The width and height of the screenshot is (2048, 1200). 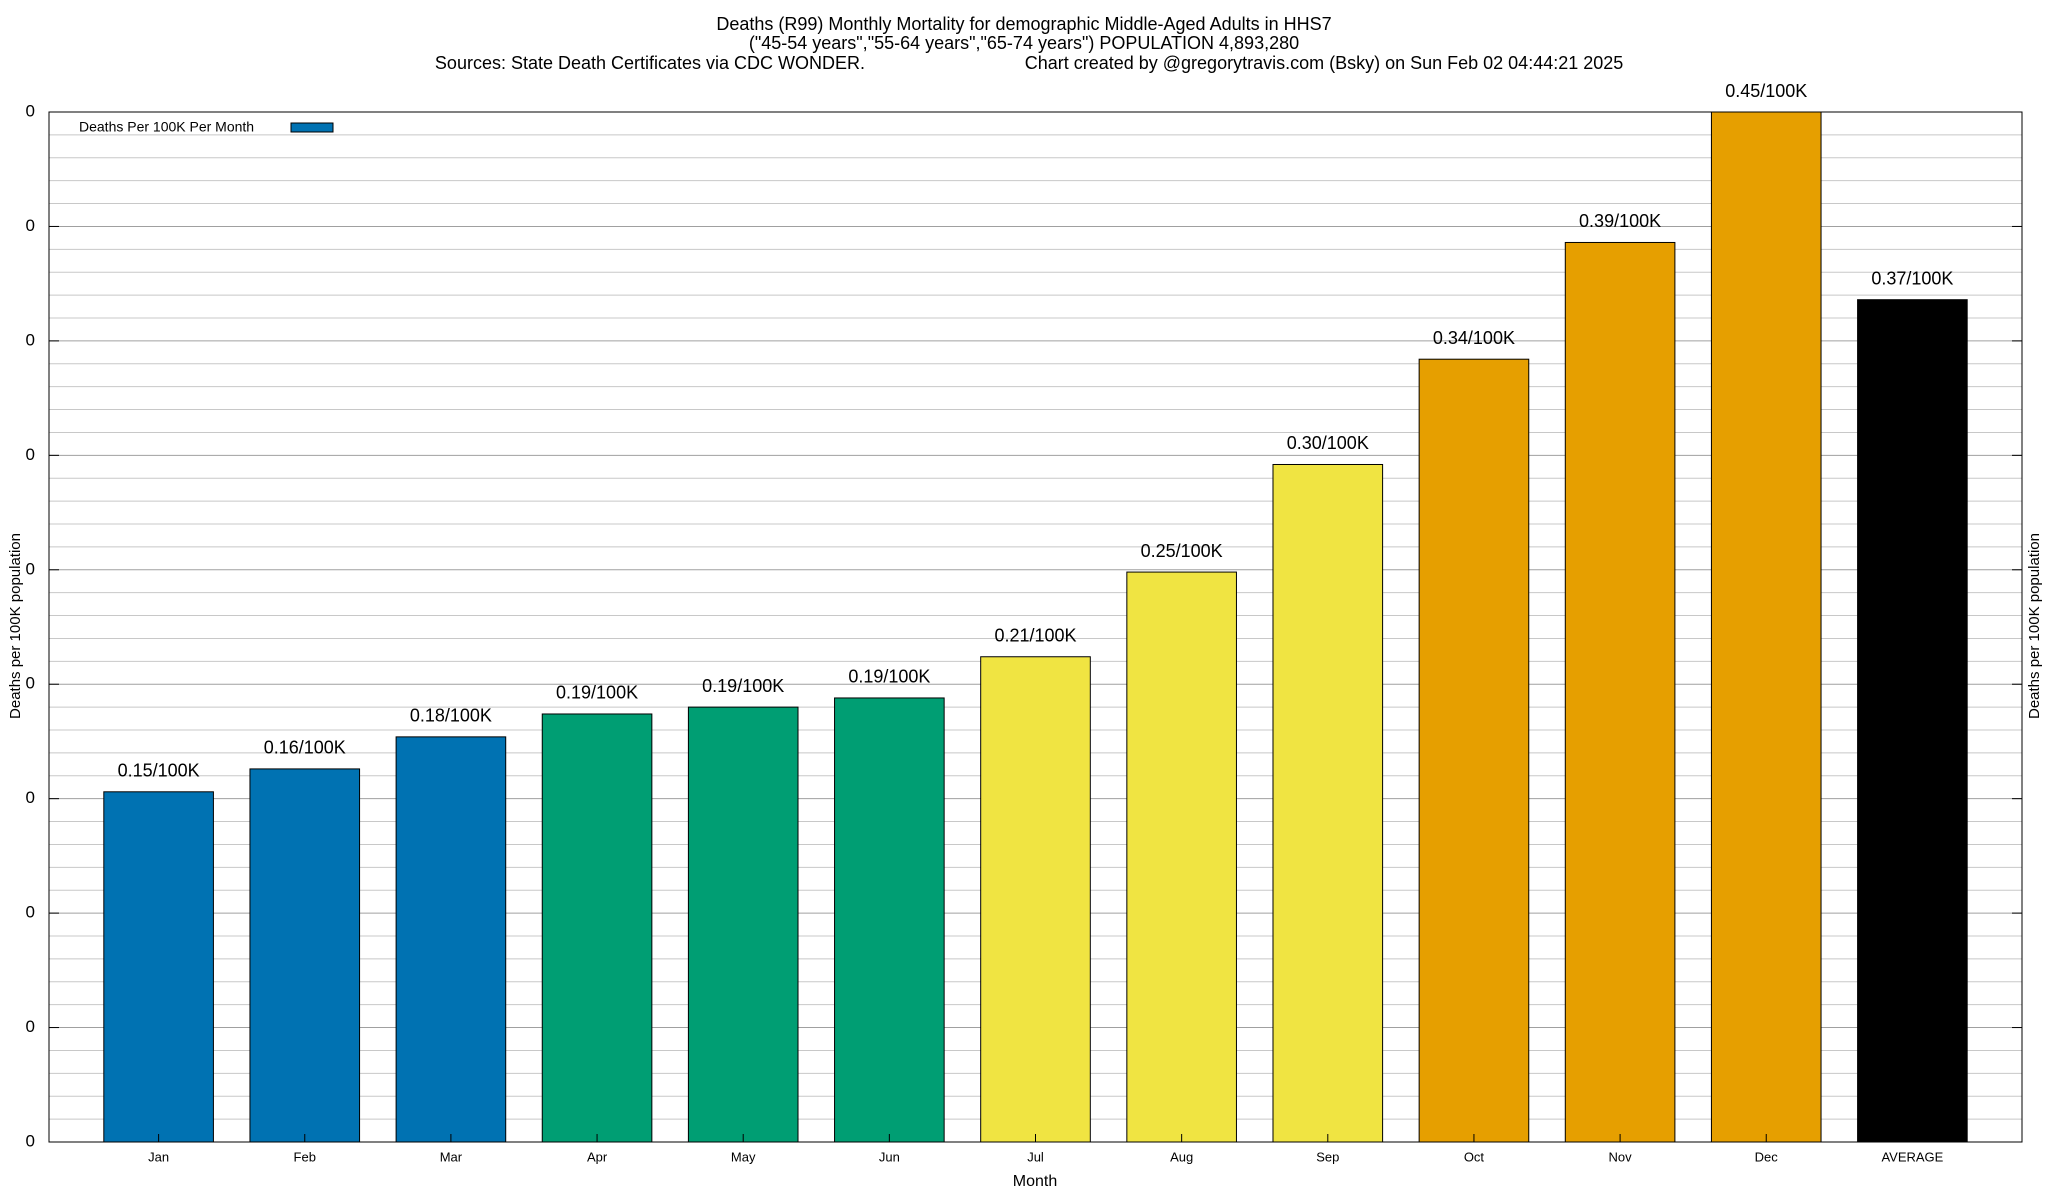 I want to click on value-label: 0.45/100K, so click(x=1766, y=91).